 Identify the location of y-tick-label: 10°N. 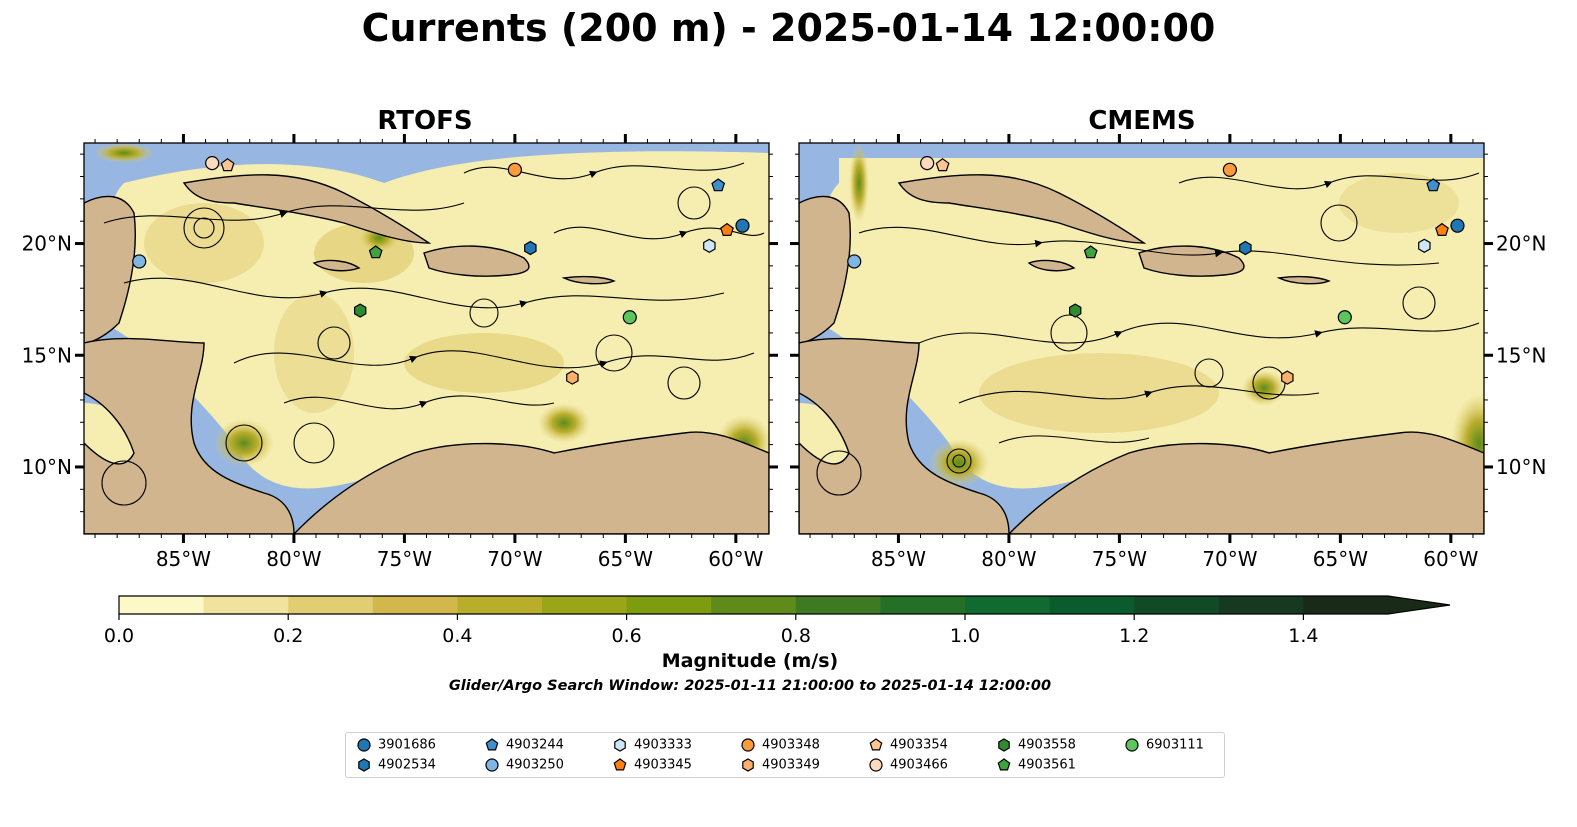
(1521, 467).